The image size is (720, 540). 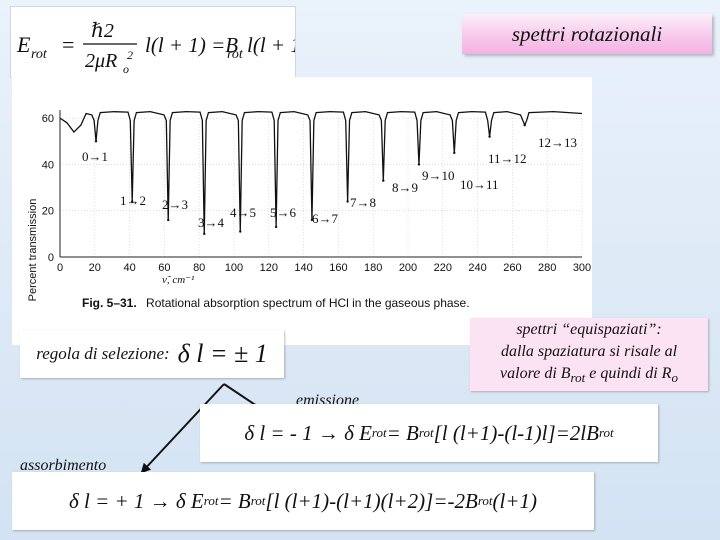 What do you see at coordinates (60, 268) in the screenshot?
I see `x-tick-label: 0` at bounding box center [60, 268].